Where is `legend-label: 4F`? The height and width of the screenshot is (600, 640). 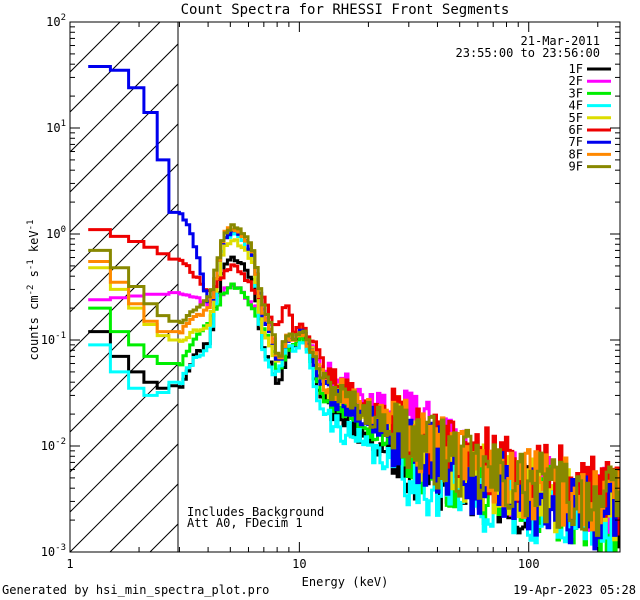
legend-label: 4F is located at coordinates (576, 106).